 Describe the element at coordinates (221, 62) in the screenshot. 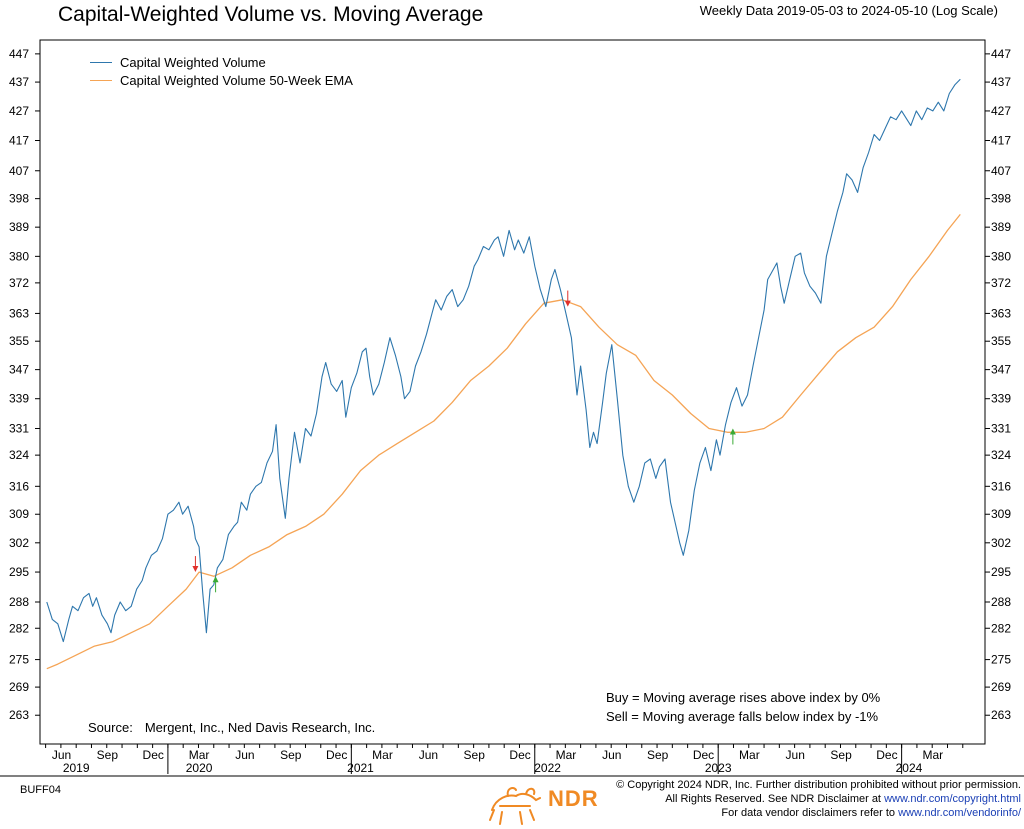

I see `legend-item: Capital Weighted Volume` at that location.